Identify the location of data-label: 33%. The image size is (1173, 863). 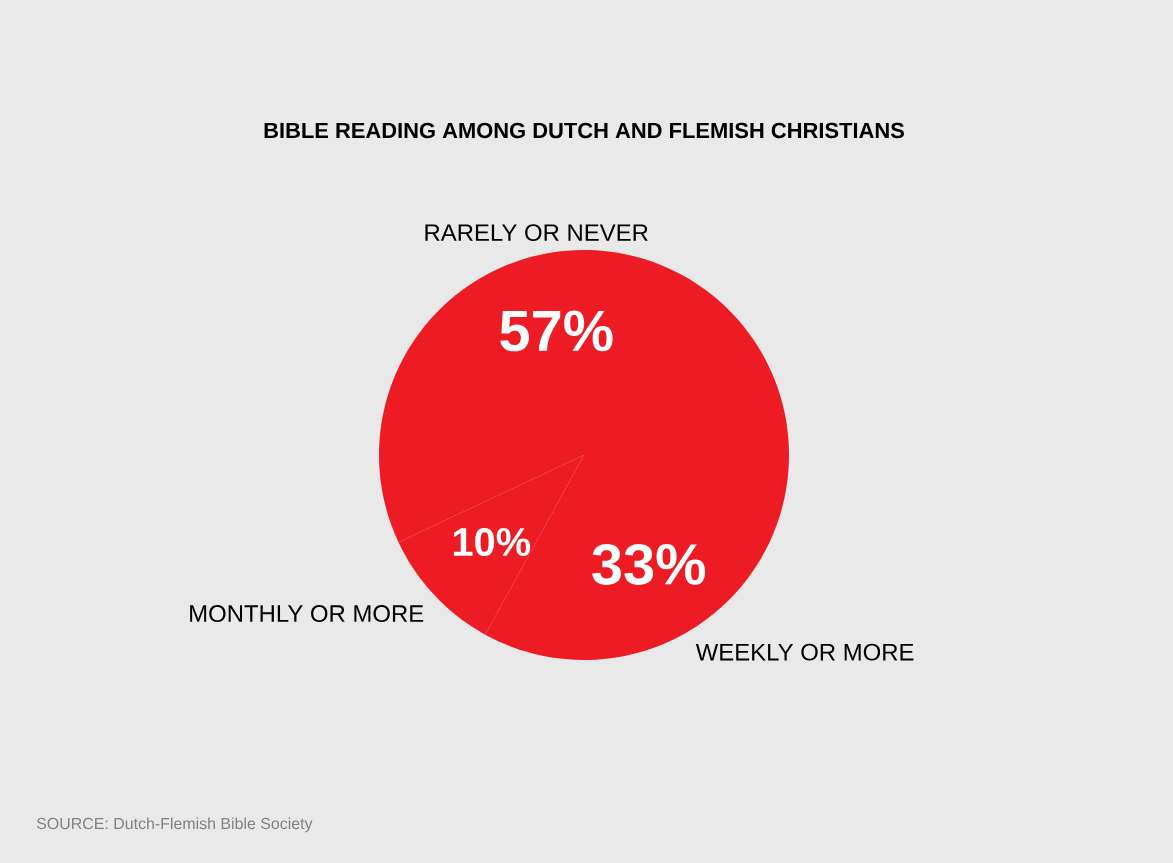
(648, 564).